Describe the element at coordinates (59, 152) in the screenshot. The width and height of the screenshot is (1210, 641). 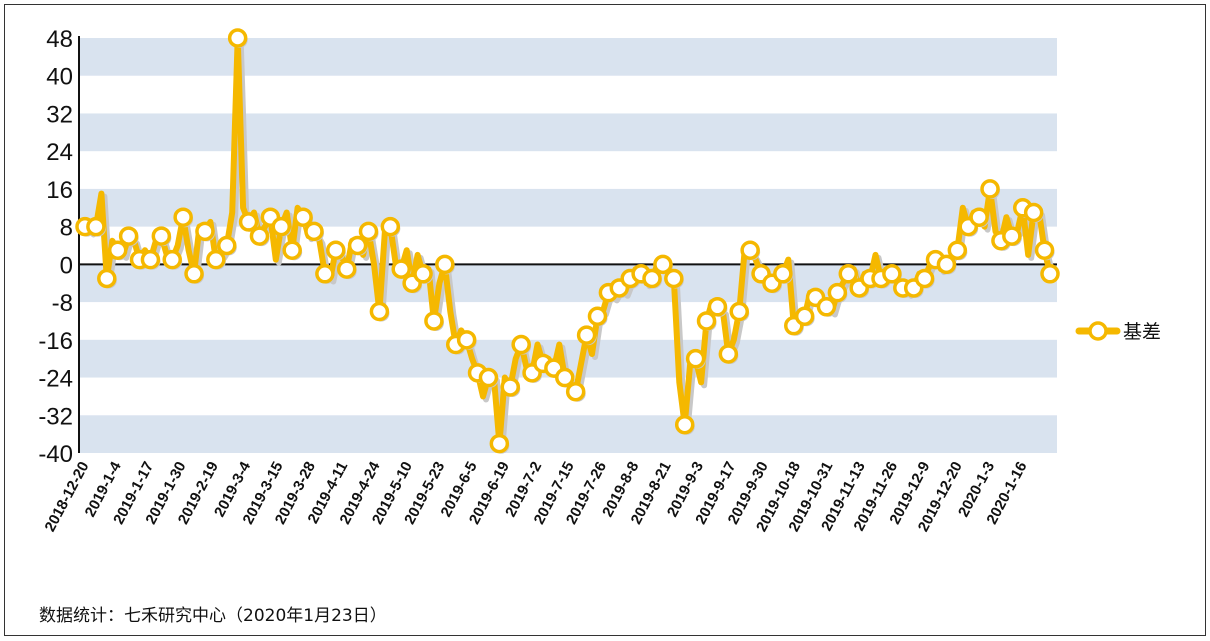
I see `y-tick-label: 24` at that location.